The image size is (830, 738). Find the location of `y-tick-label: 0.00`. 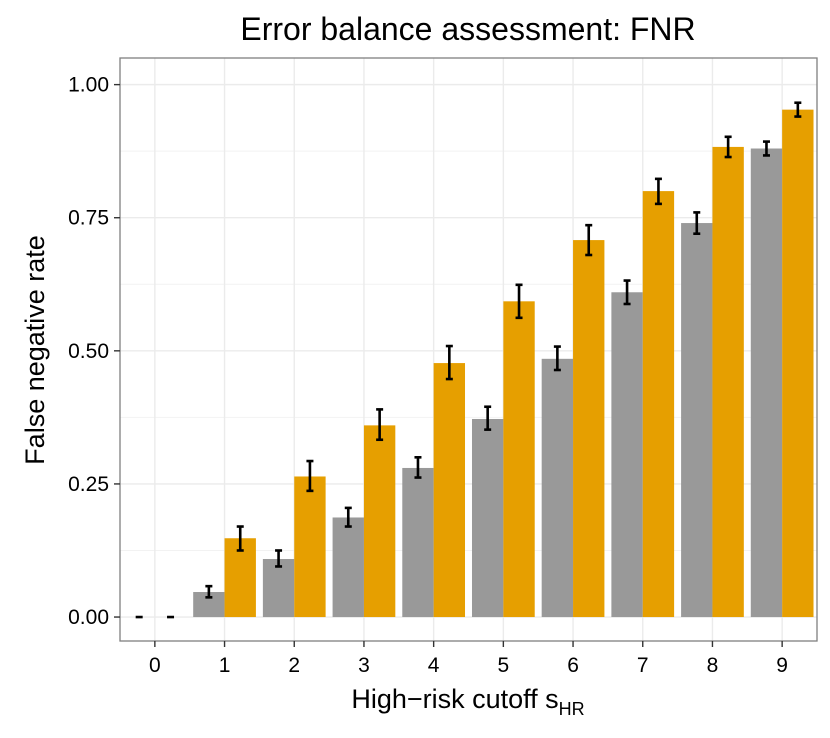

y-tick-label: 0.00 is located at coordinates (88, 617).